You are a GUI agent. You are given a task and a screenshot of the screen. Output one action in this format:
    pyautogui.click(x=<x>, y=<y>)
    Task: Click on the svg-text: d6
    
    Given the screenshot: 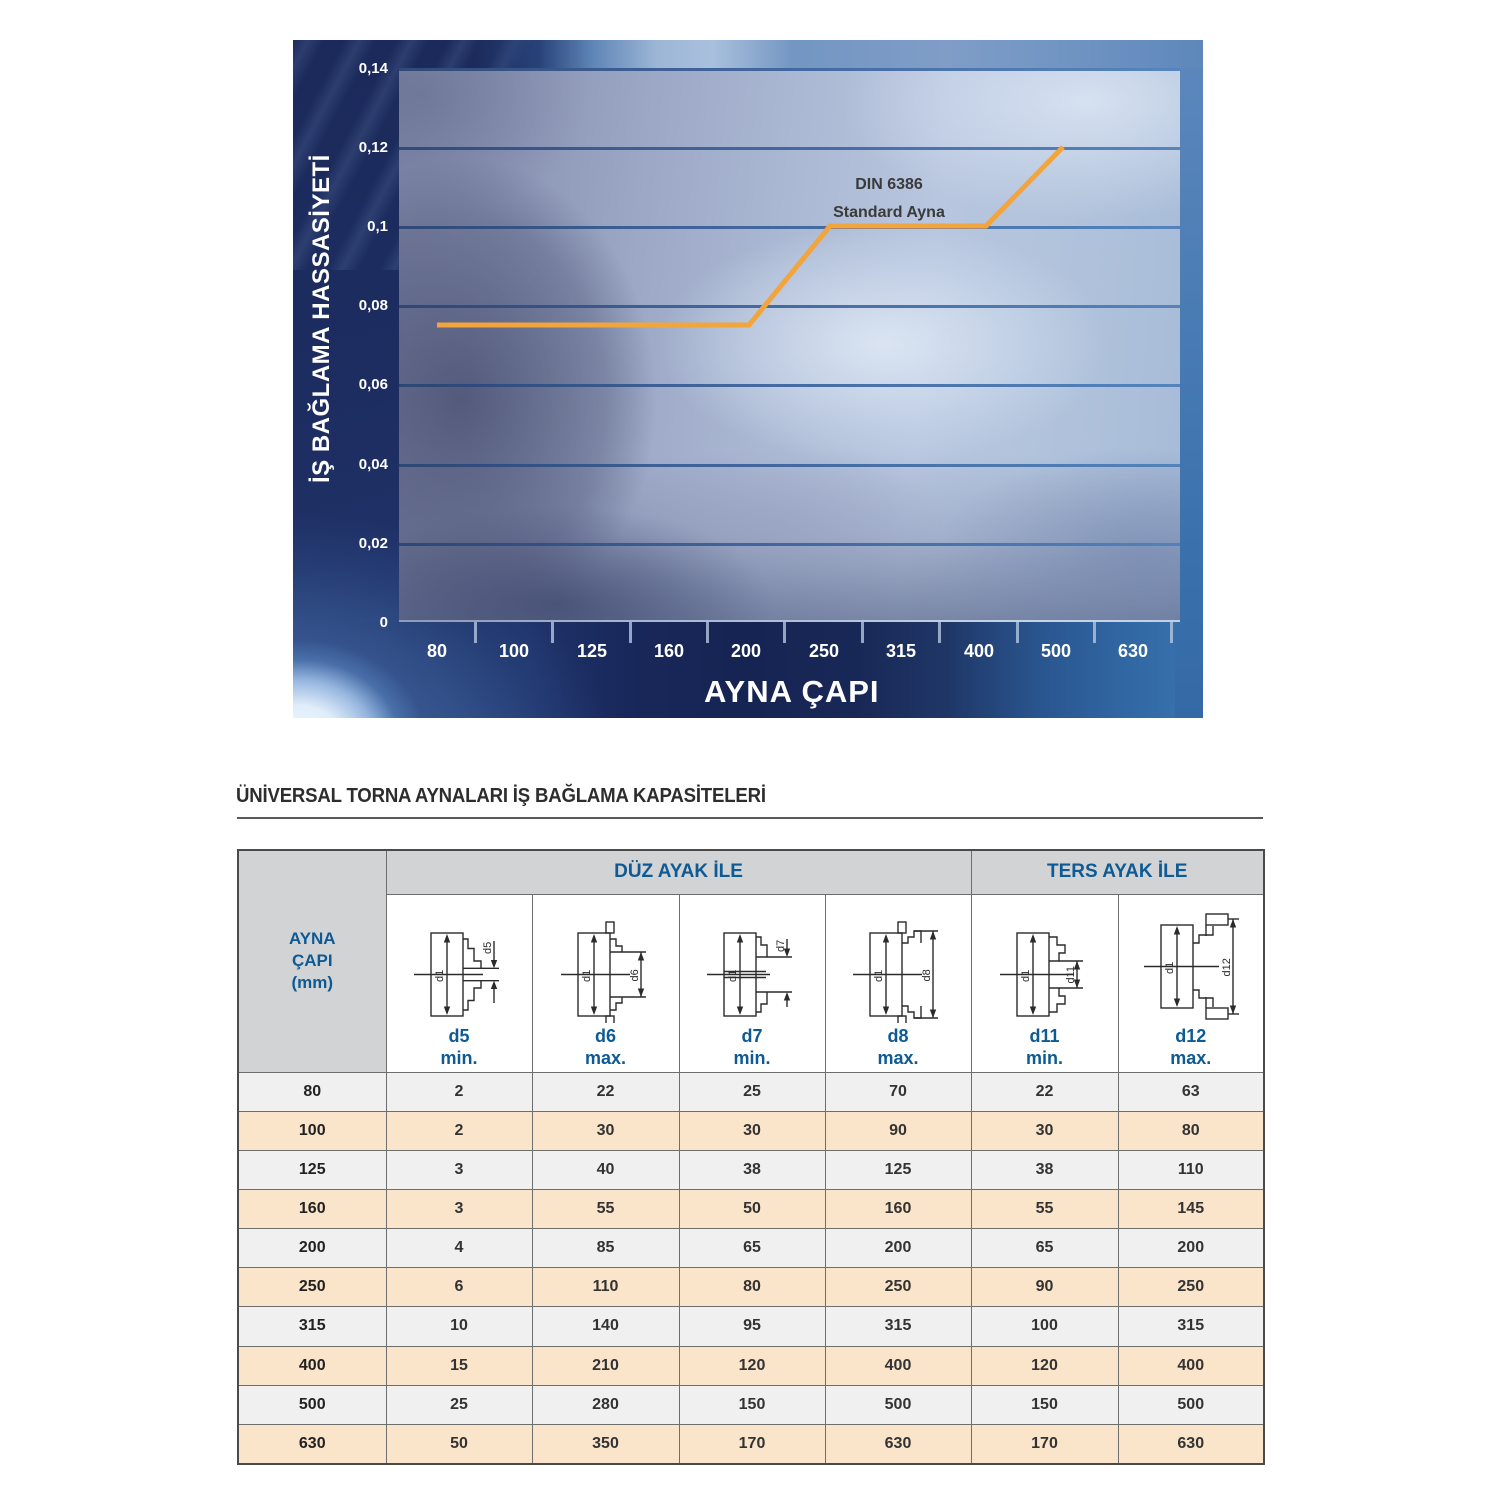 What is the action you would take?
    pyautogui.click(x=635, y=975)
    